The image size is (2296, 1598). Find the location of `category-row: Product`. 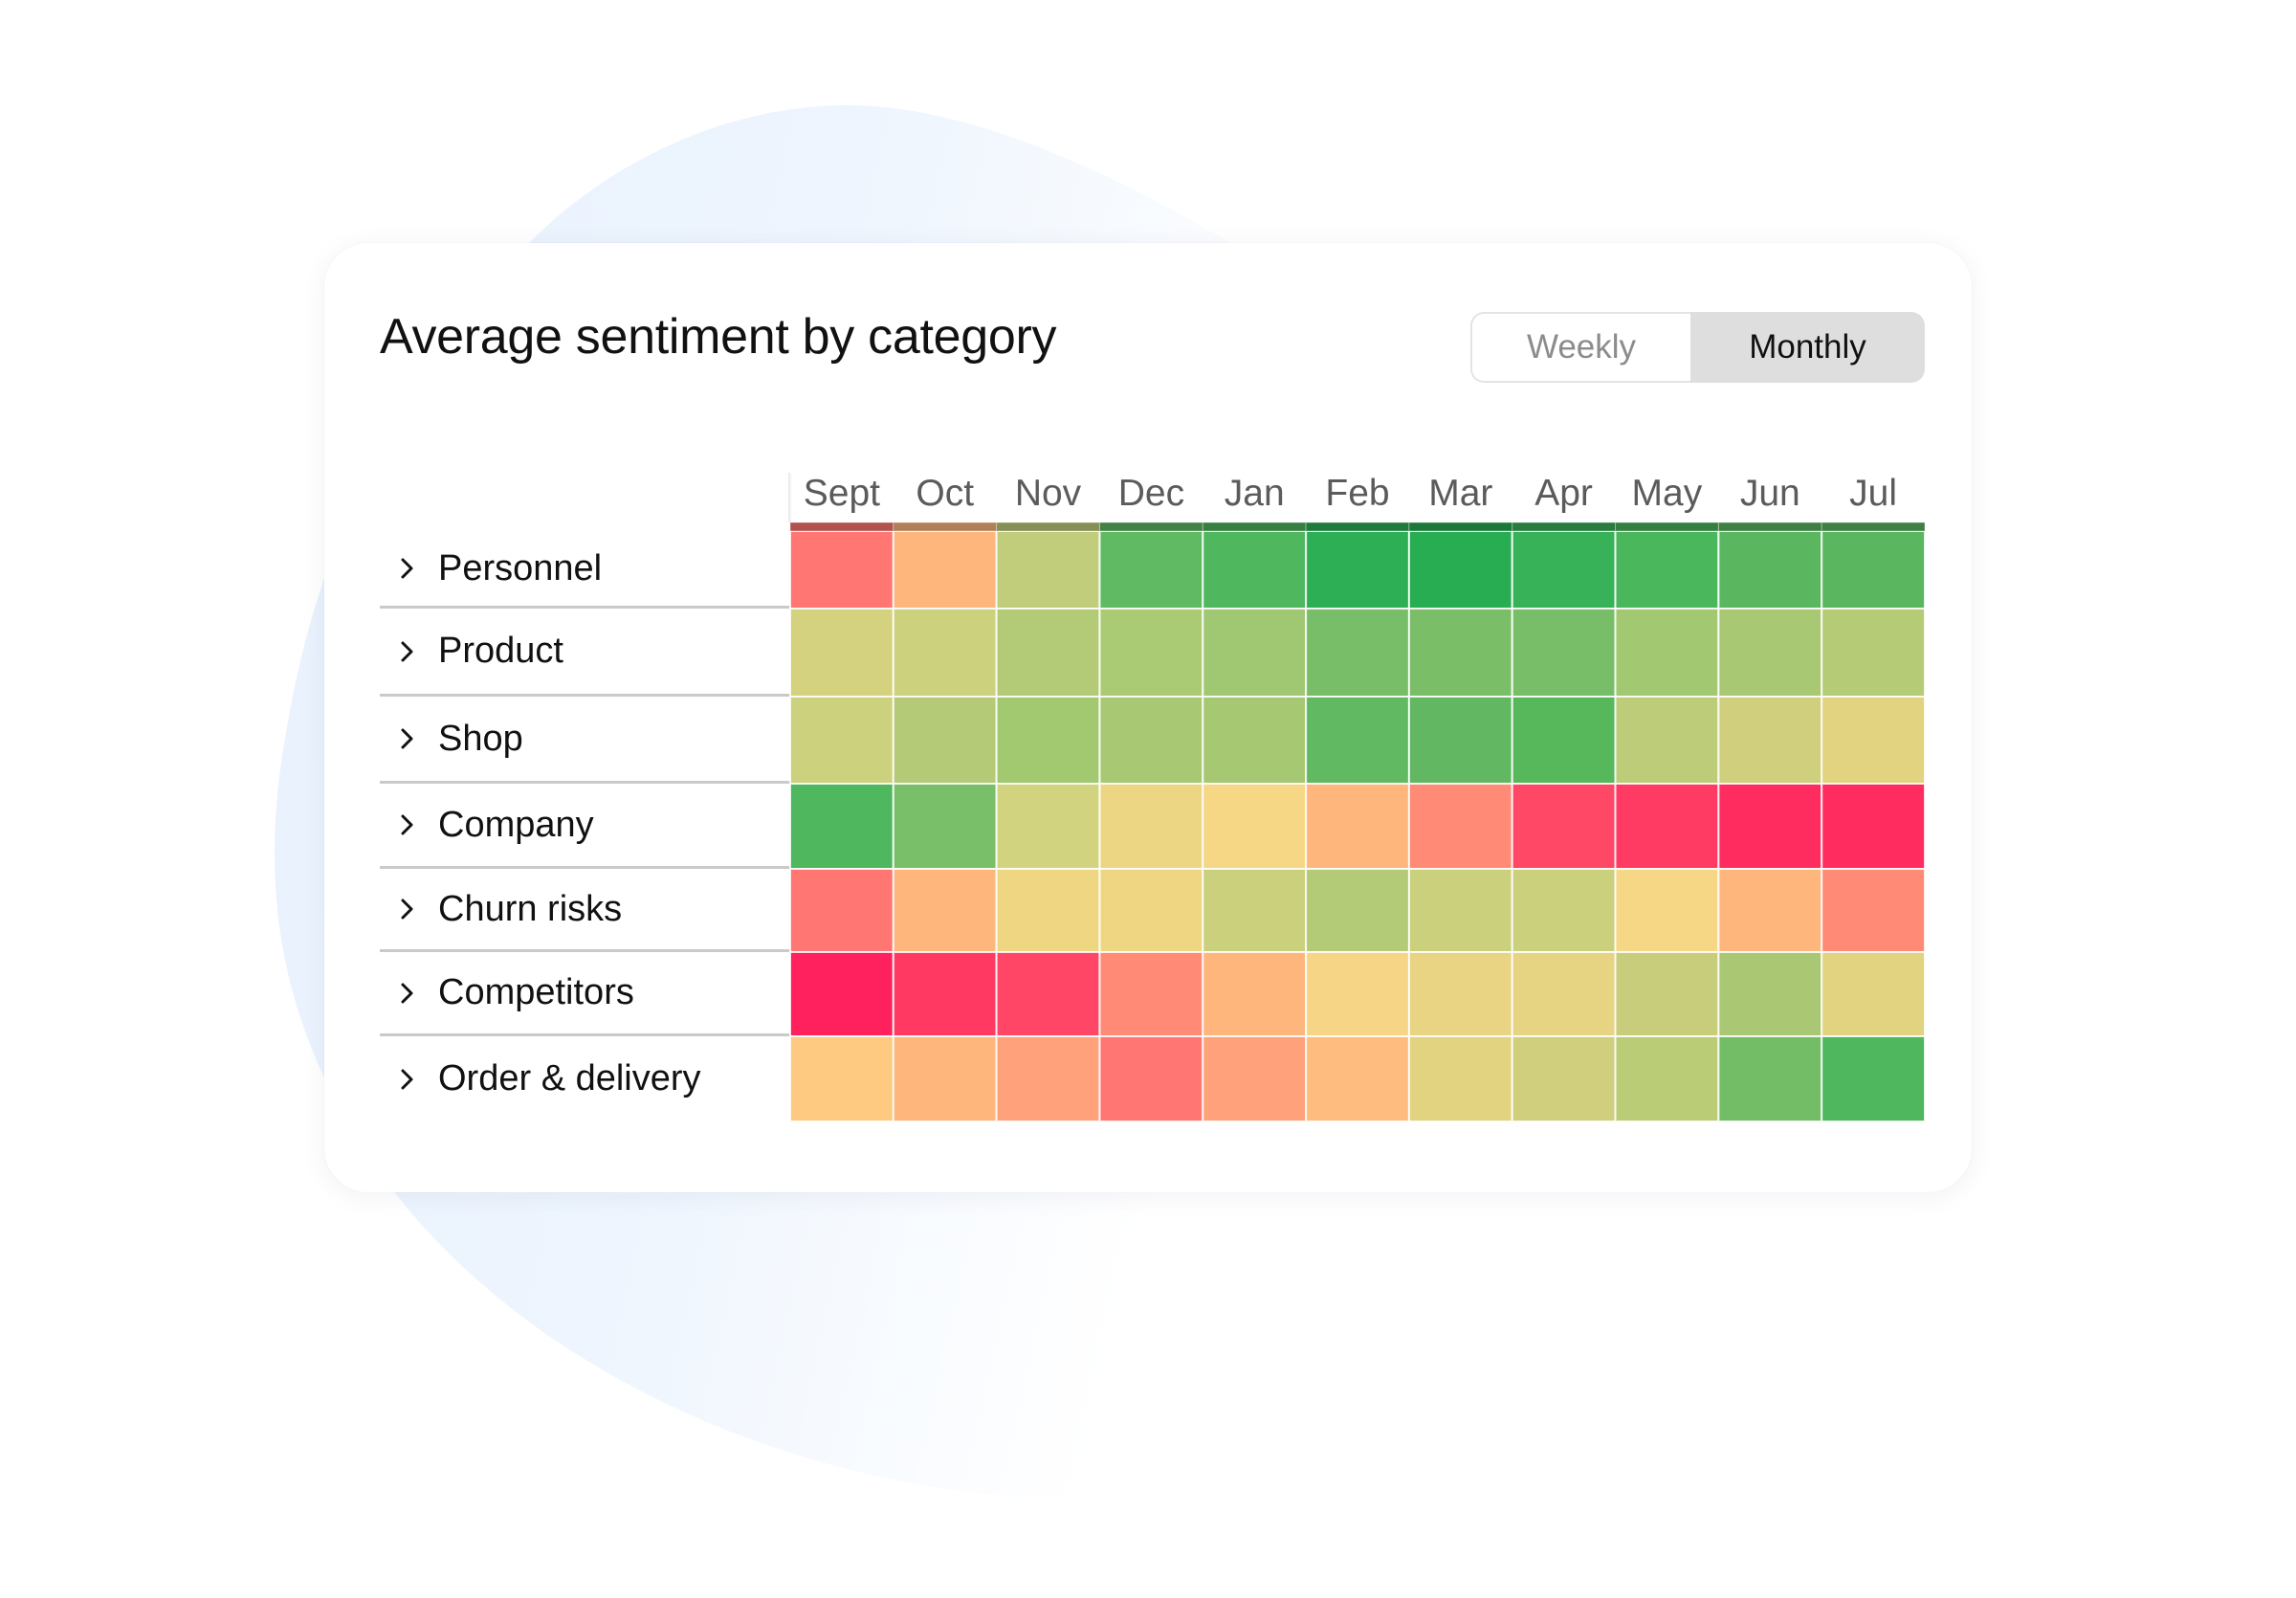

category-row: Product is located at coordinates (585, 653).